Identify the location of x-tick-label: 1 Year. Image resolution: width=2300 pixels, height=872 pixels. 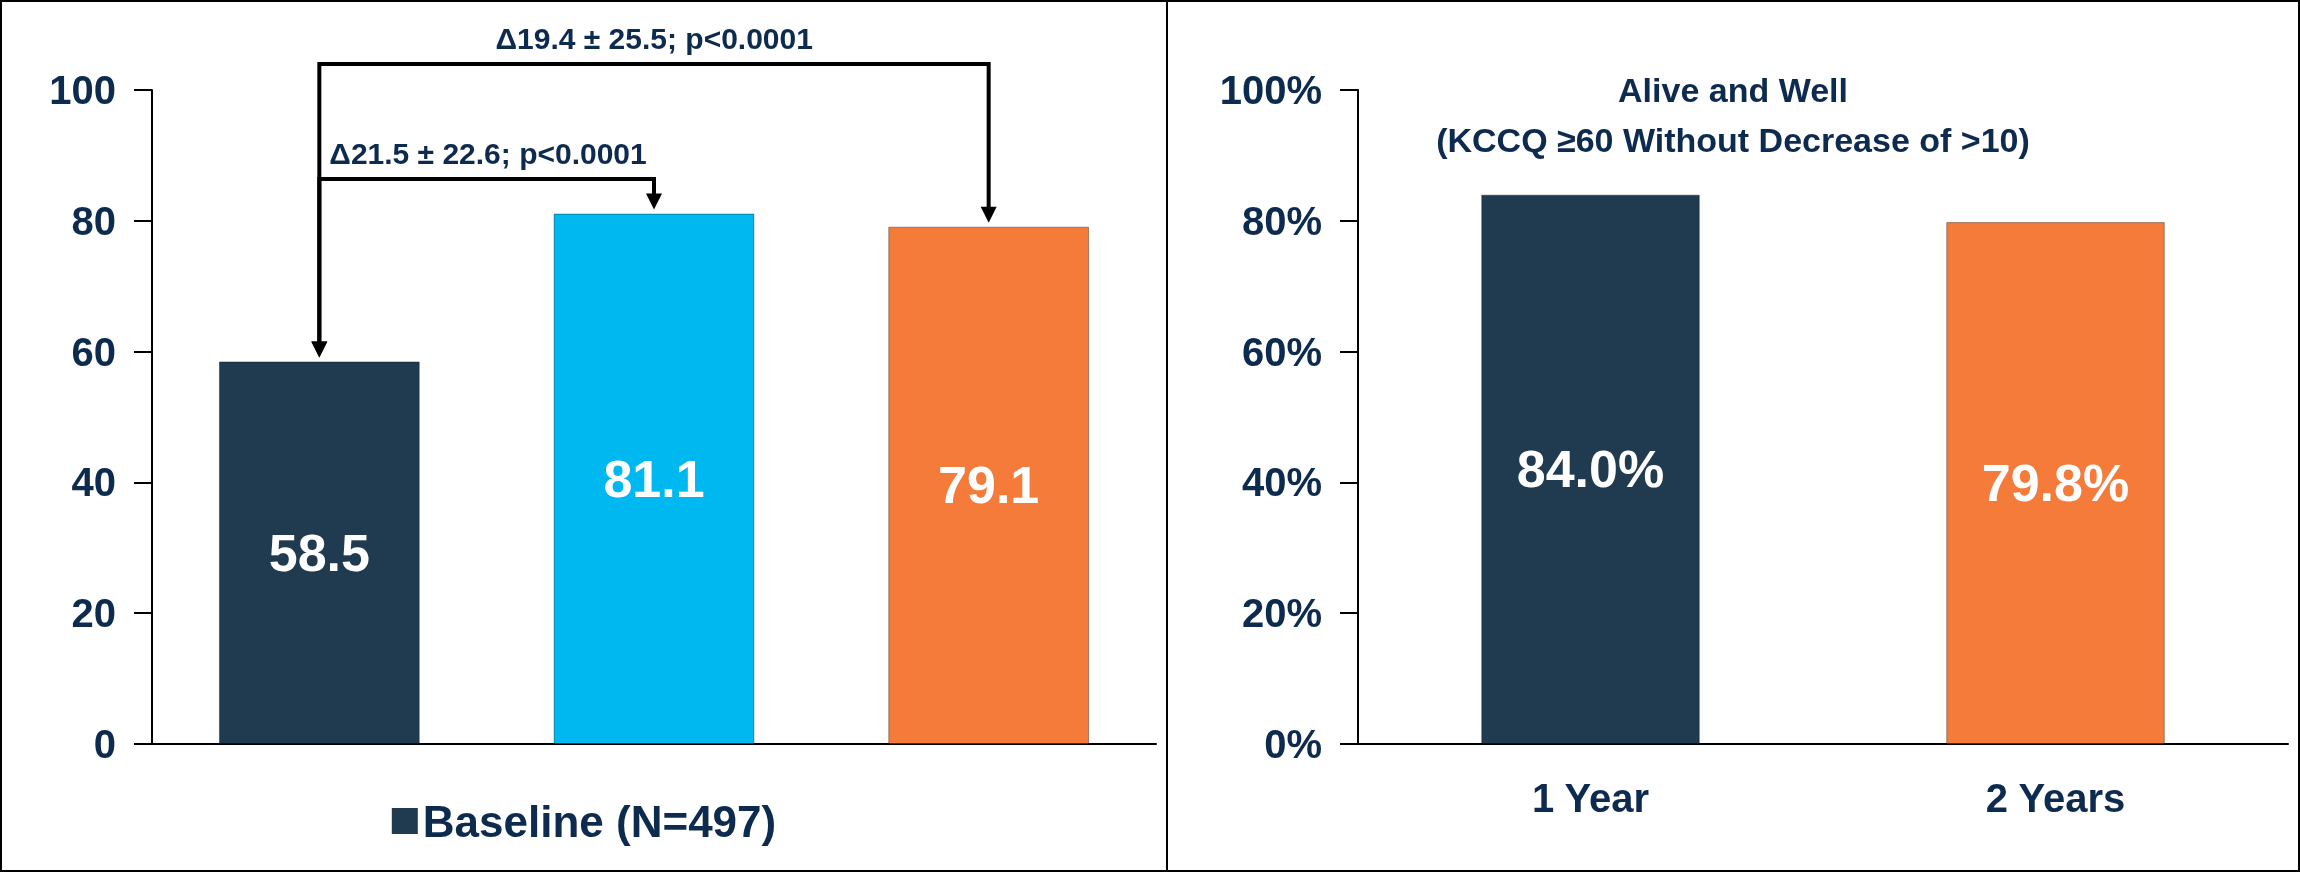
(1590, 798).